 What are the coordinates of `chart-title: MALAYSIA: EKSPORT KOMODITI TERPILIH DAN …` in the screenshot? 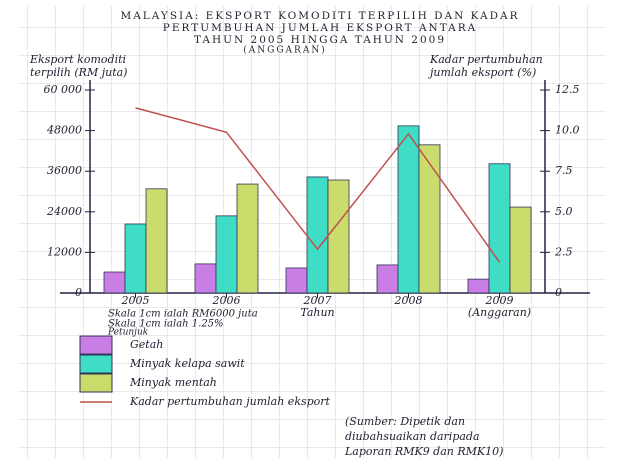 It's located at (319, 16).